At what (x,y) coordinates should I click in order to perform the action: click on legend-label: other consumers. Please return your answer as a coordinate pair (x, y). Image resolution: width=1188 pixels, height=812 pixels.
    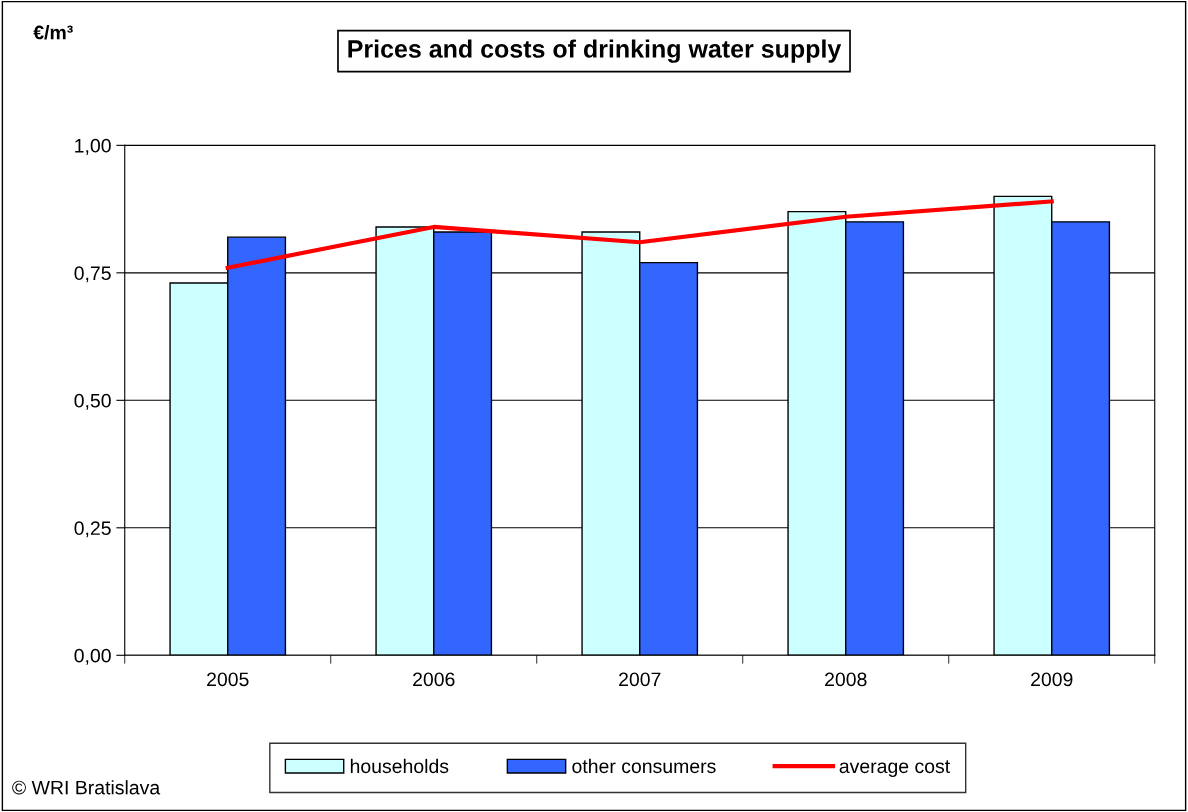
    Looking at the image, I should click on (644, 766).